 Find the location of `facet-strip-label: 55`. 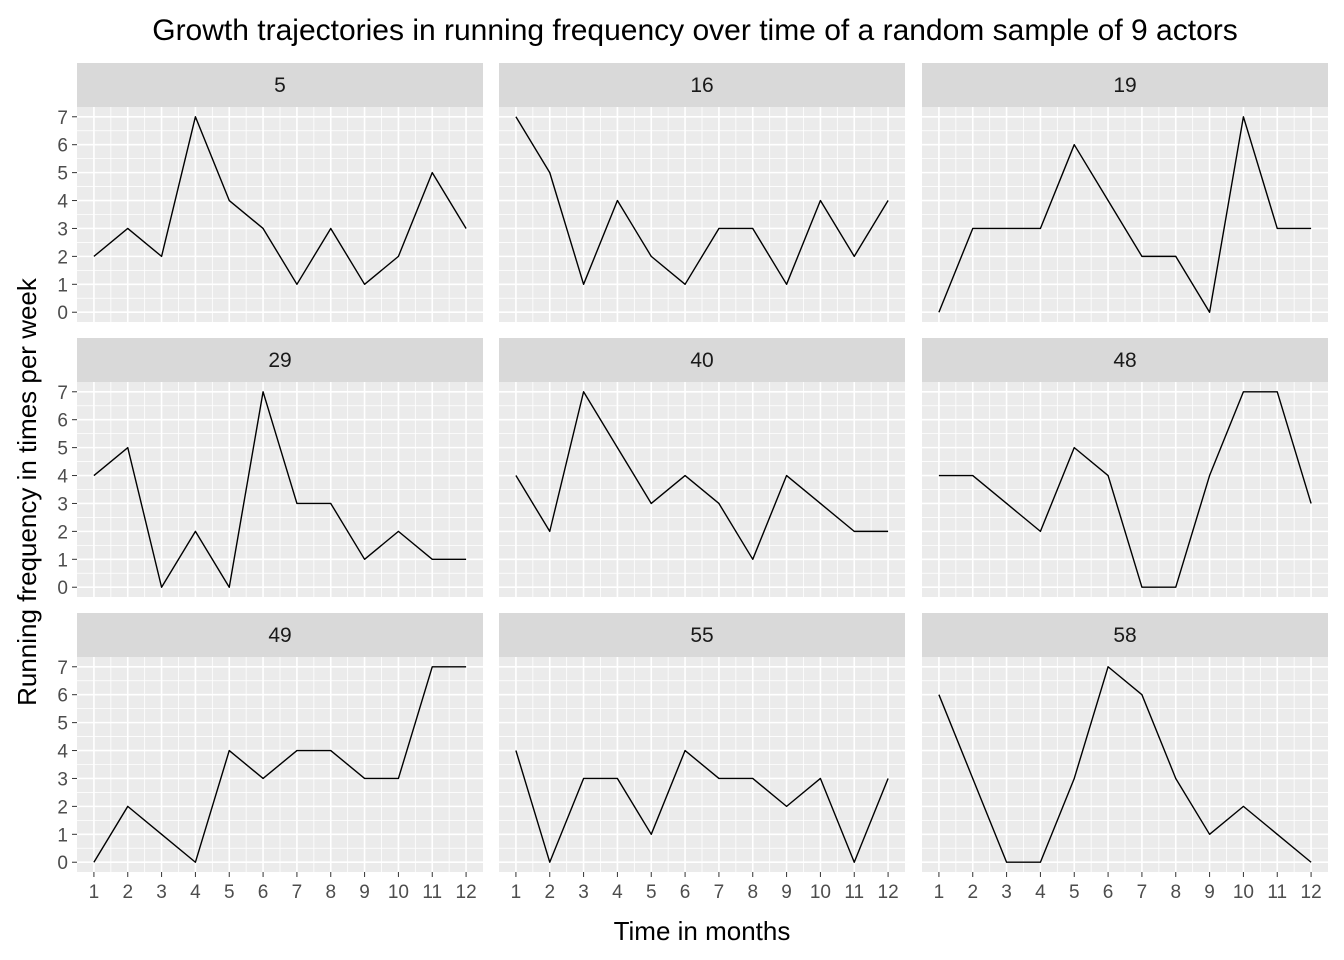

facet-strip-label: 55 is located at coordinates (701, 635).